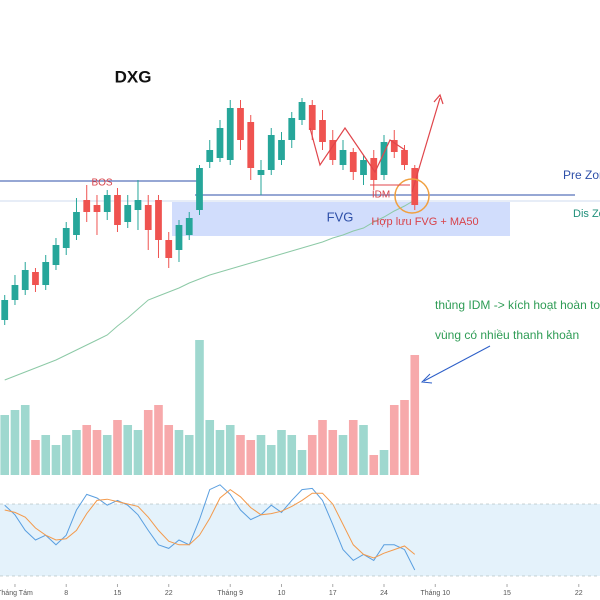  What do you see at coordinates (282, 593) in the screenshot?
I see `x-tick-label: 10` at bounding box center [282, 593].